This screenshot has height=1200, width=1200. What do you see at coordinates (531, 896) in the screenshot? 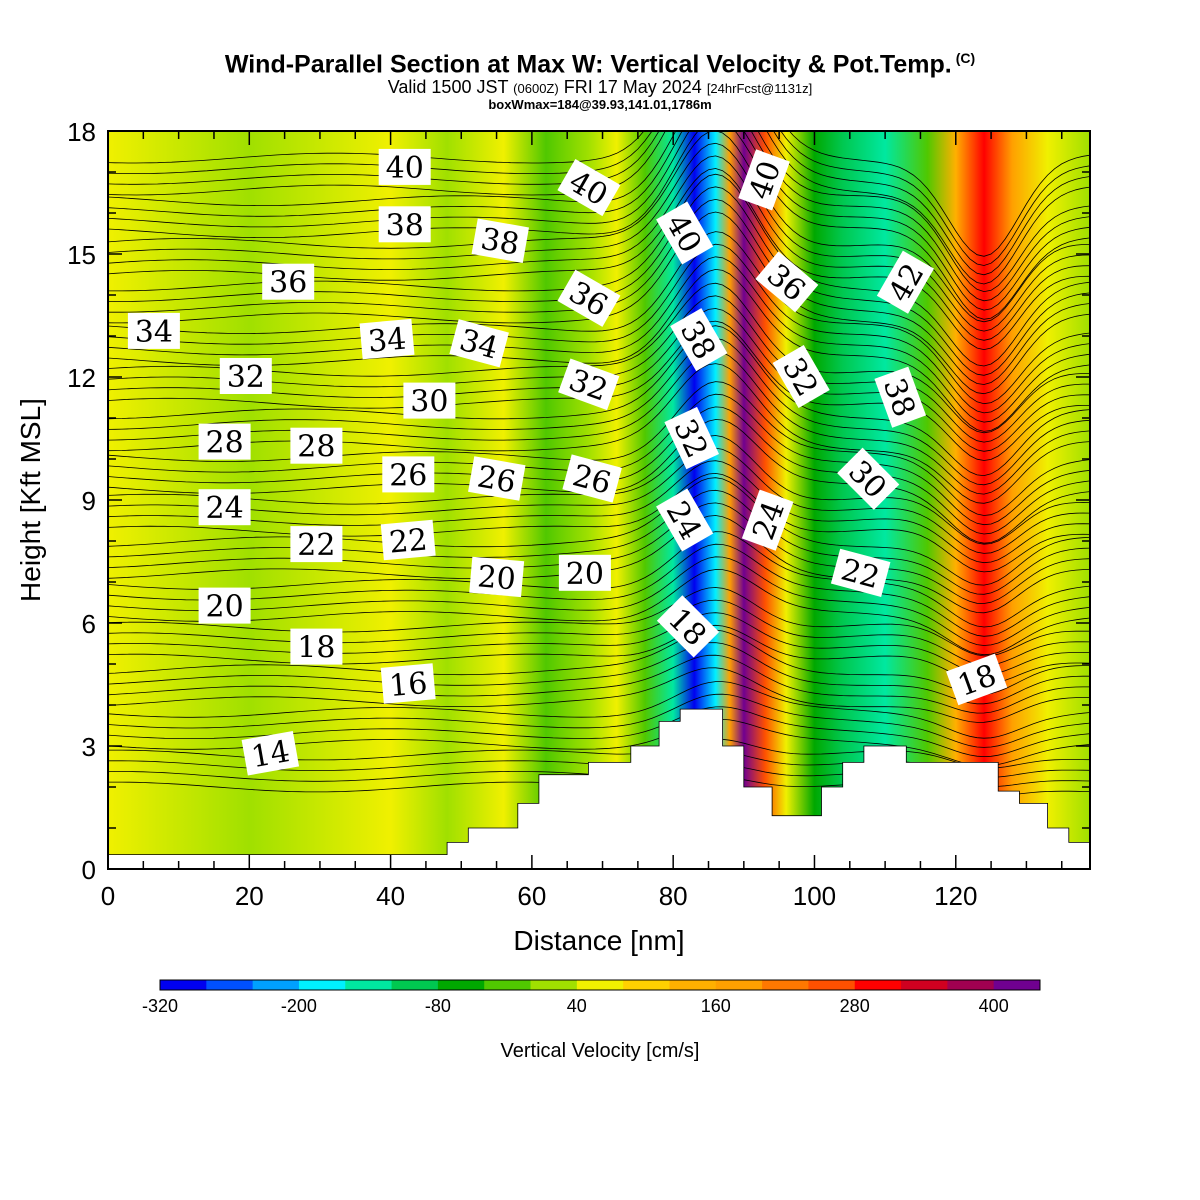
I see `x-tick-label: 60` at bounding box center [531, 896].